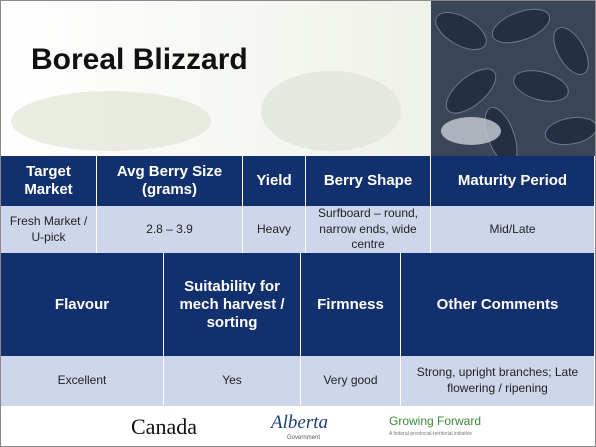  I want to click on table-cell: Mid/Late, so click(513, 229).